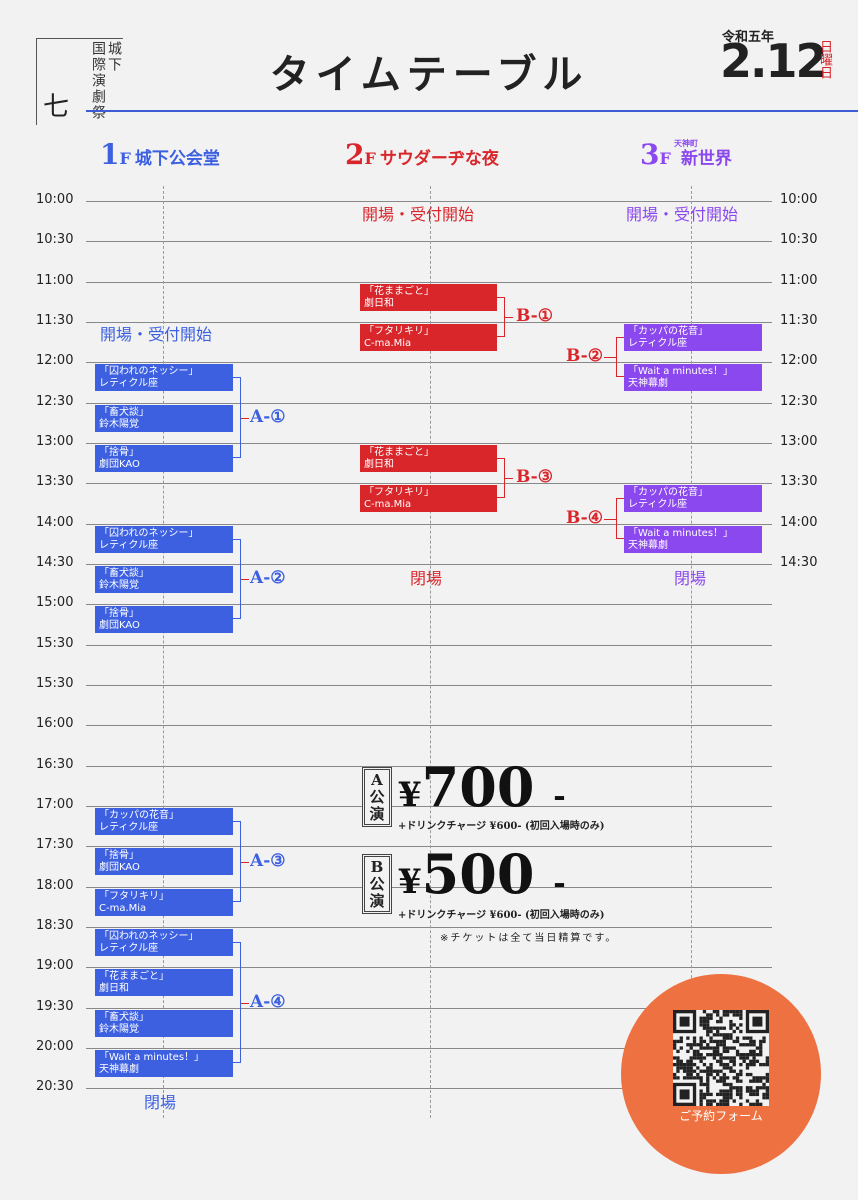 This screenshot has height=1200, width=858. Describe the element at coordinates (388, 343) in the screenshot. I see `program-company: C-ma.Mia` at that location.